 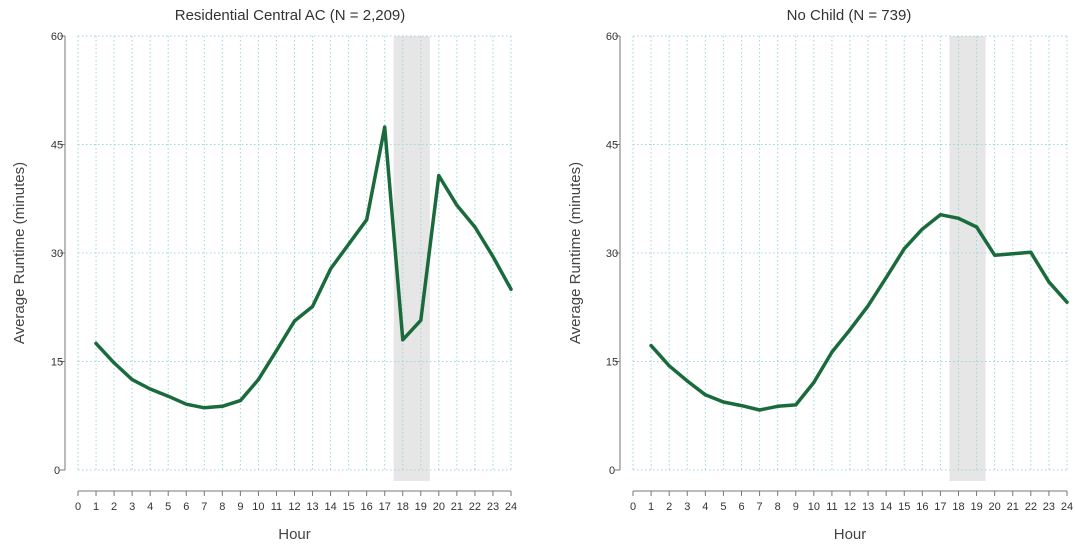 What do you see at coordinates (723, 507) in the screenshot?
I see `x-tick-label: 5` at bounding box center [723, 507].